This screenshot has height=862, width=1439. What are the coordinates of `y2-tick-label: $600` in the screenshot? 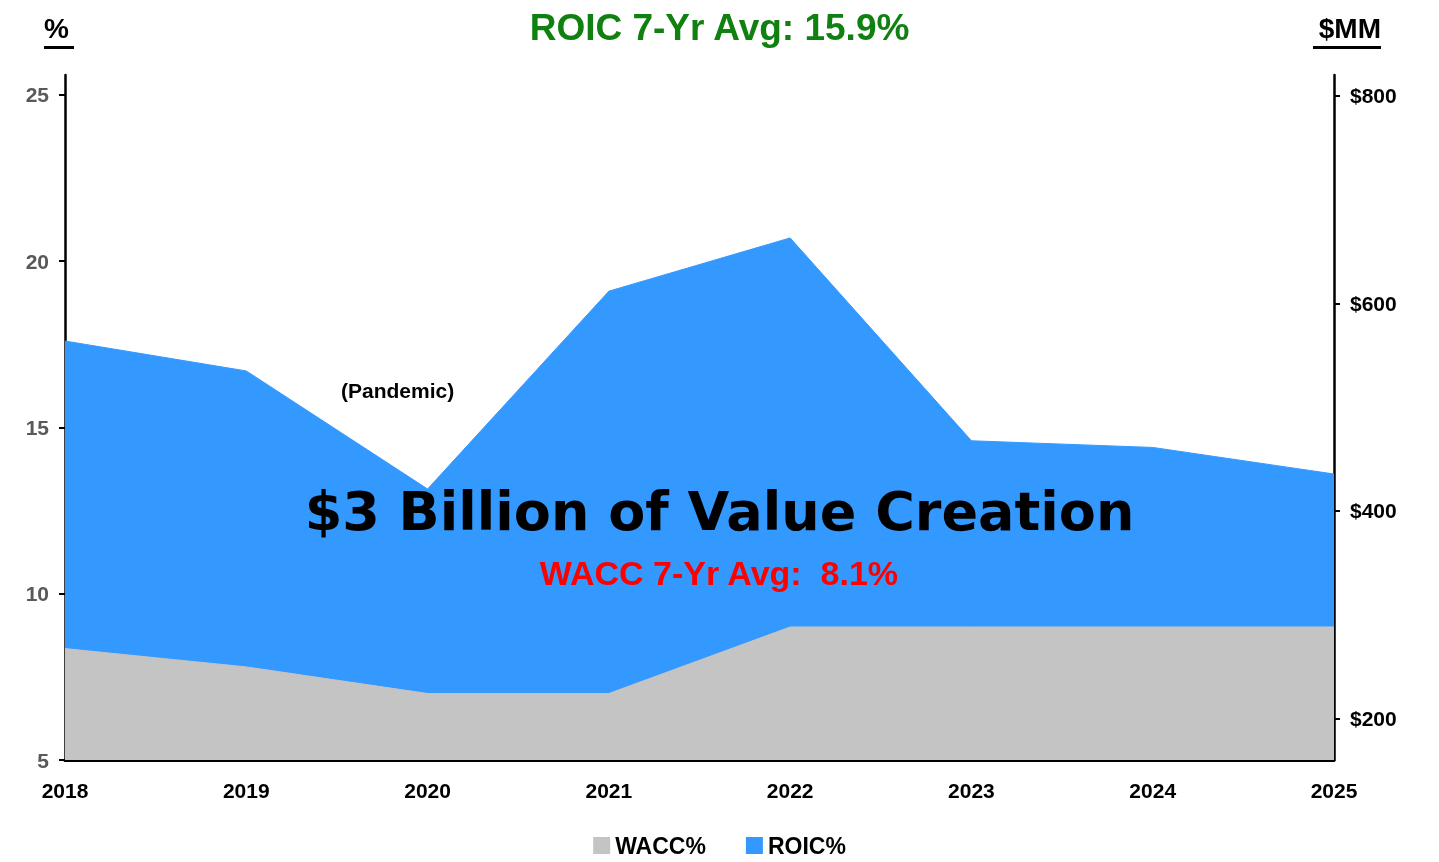 It's located at (1373, 303).